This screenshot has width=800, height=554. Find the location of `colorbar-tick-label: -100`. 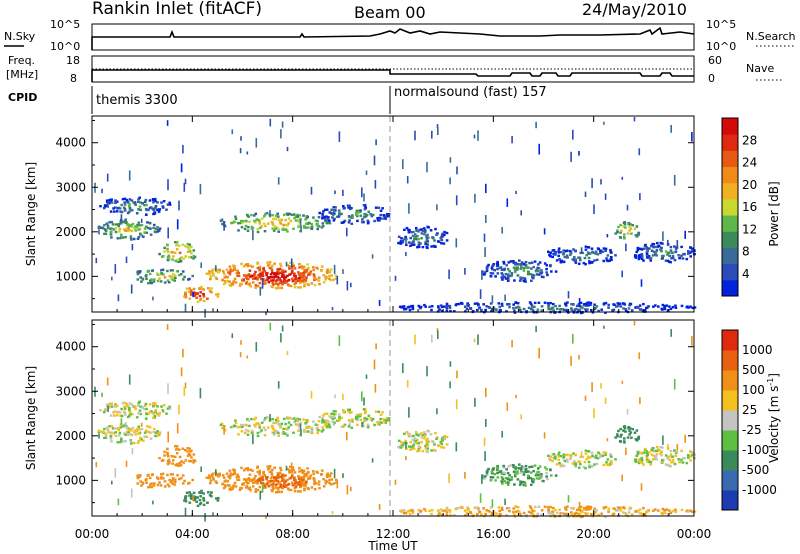

colorbar-tick-label: -100 is located at coordinates (755, 450).